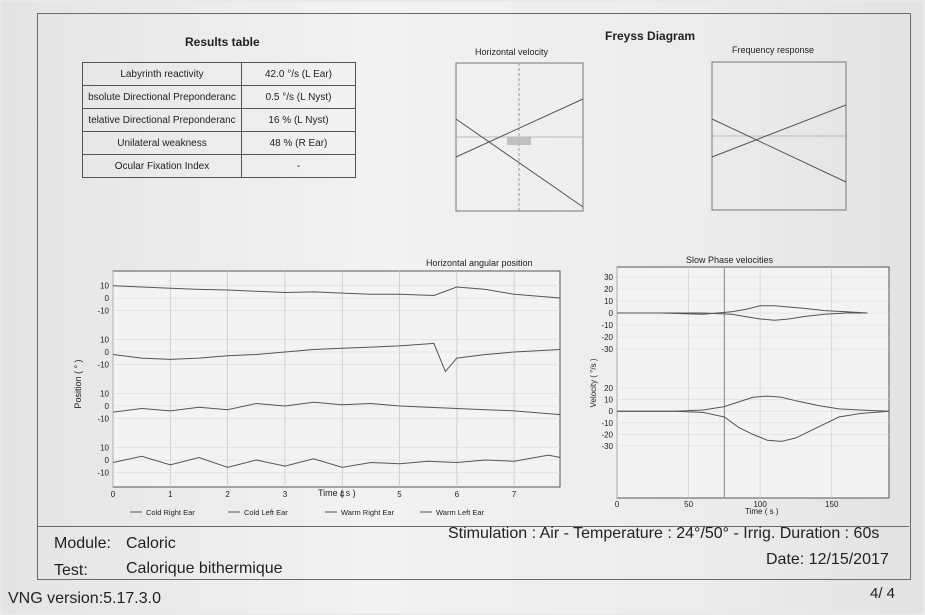  What do you see at coordinates (650, 36) in the screenshot?
I see `freyss-diagram-title: Freyss Diagram` at bounding box center [650, 36].